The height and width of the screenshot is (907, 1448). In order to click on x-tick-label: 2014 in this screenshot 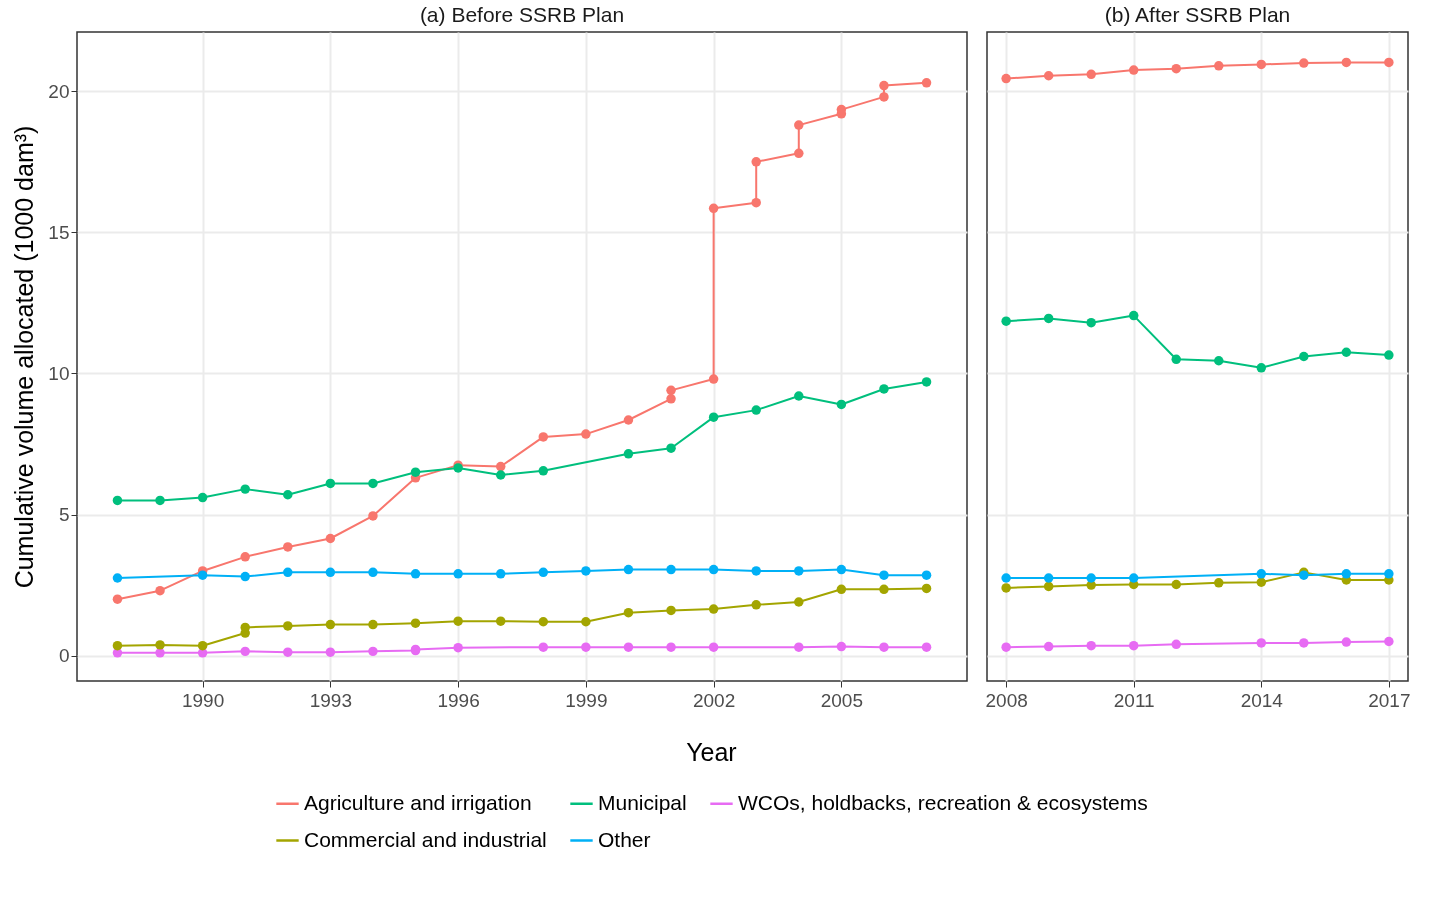, I will do `click(1262, 700)`.